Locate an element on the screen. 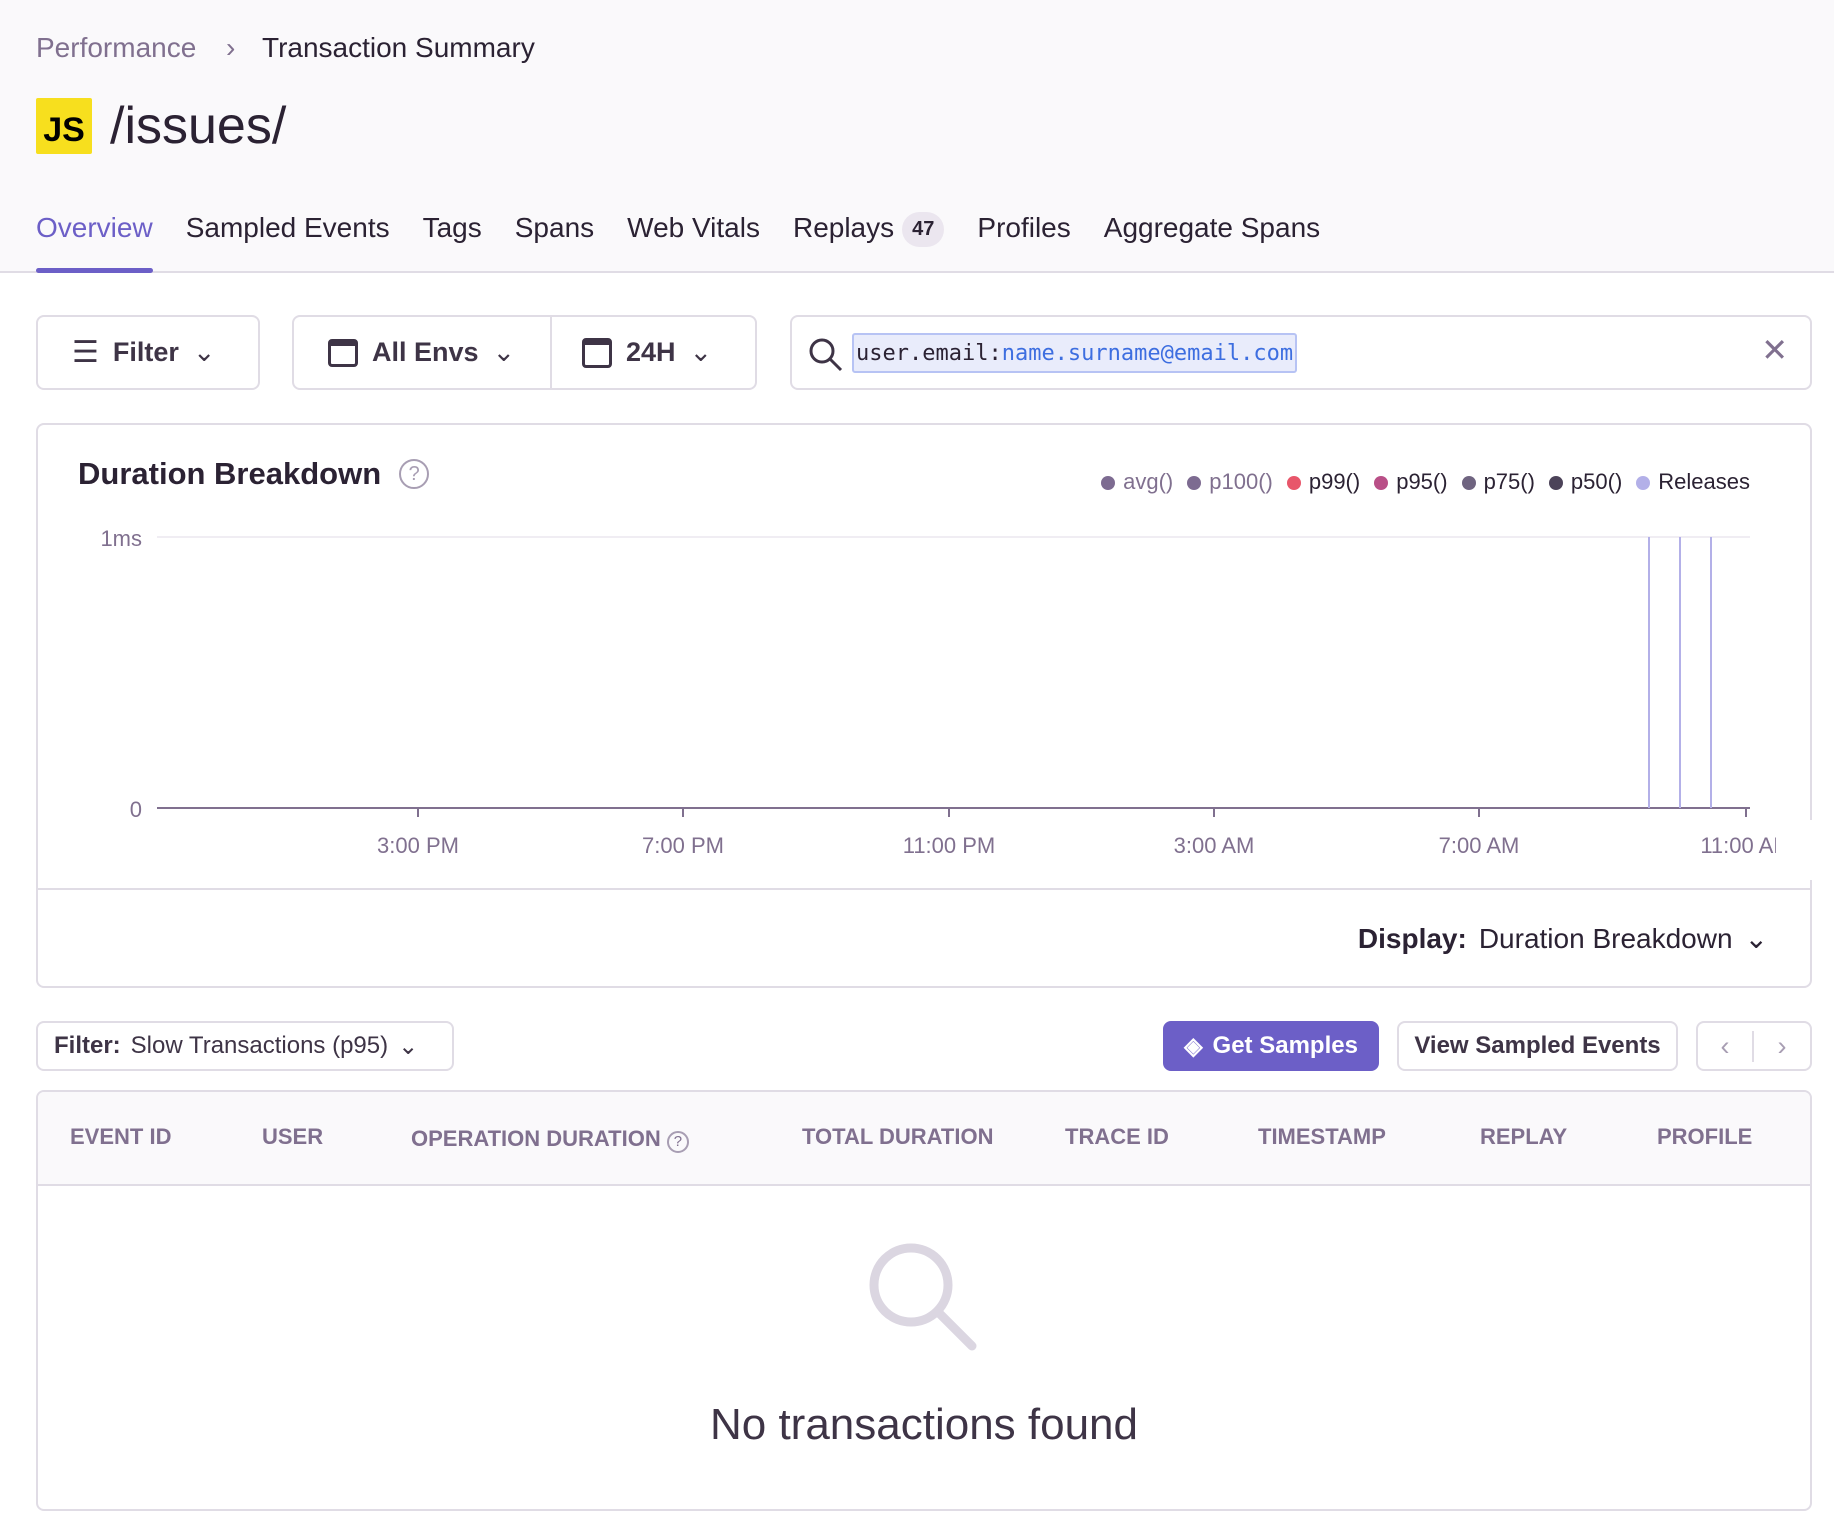 This screenshot has width=1834, height=1532. previous-page-icon: ‹ is located at coordinates (1726, 1046).